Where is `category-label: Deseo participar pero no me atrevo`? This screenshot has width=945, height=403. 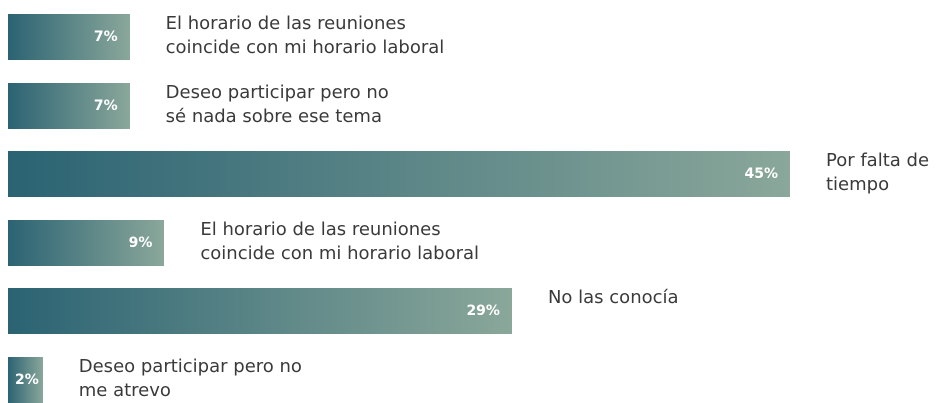
category-label: Deseo participar pero no me atrevo is located at coordinates (190, 378).